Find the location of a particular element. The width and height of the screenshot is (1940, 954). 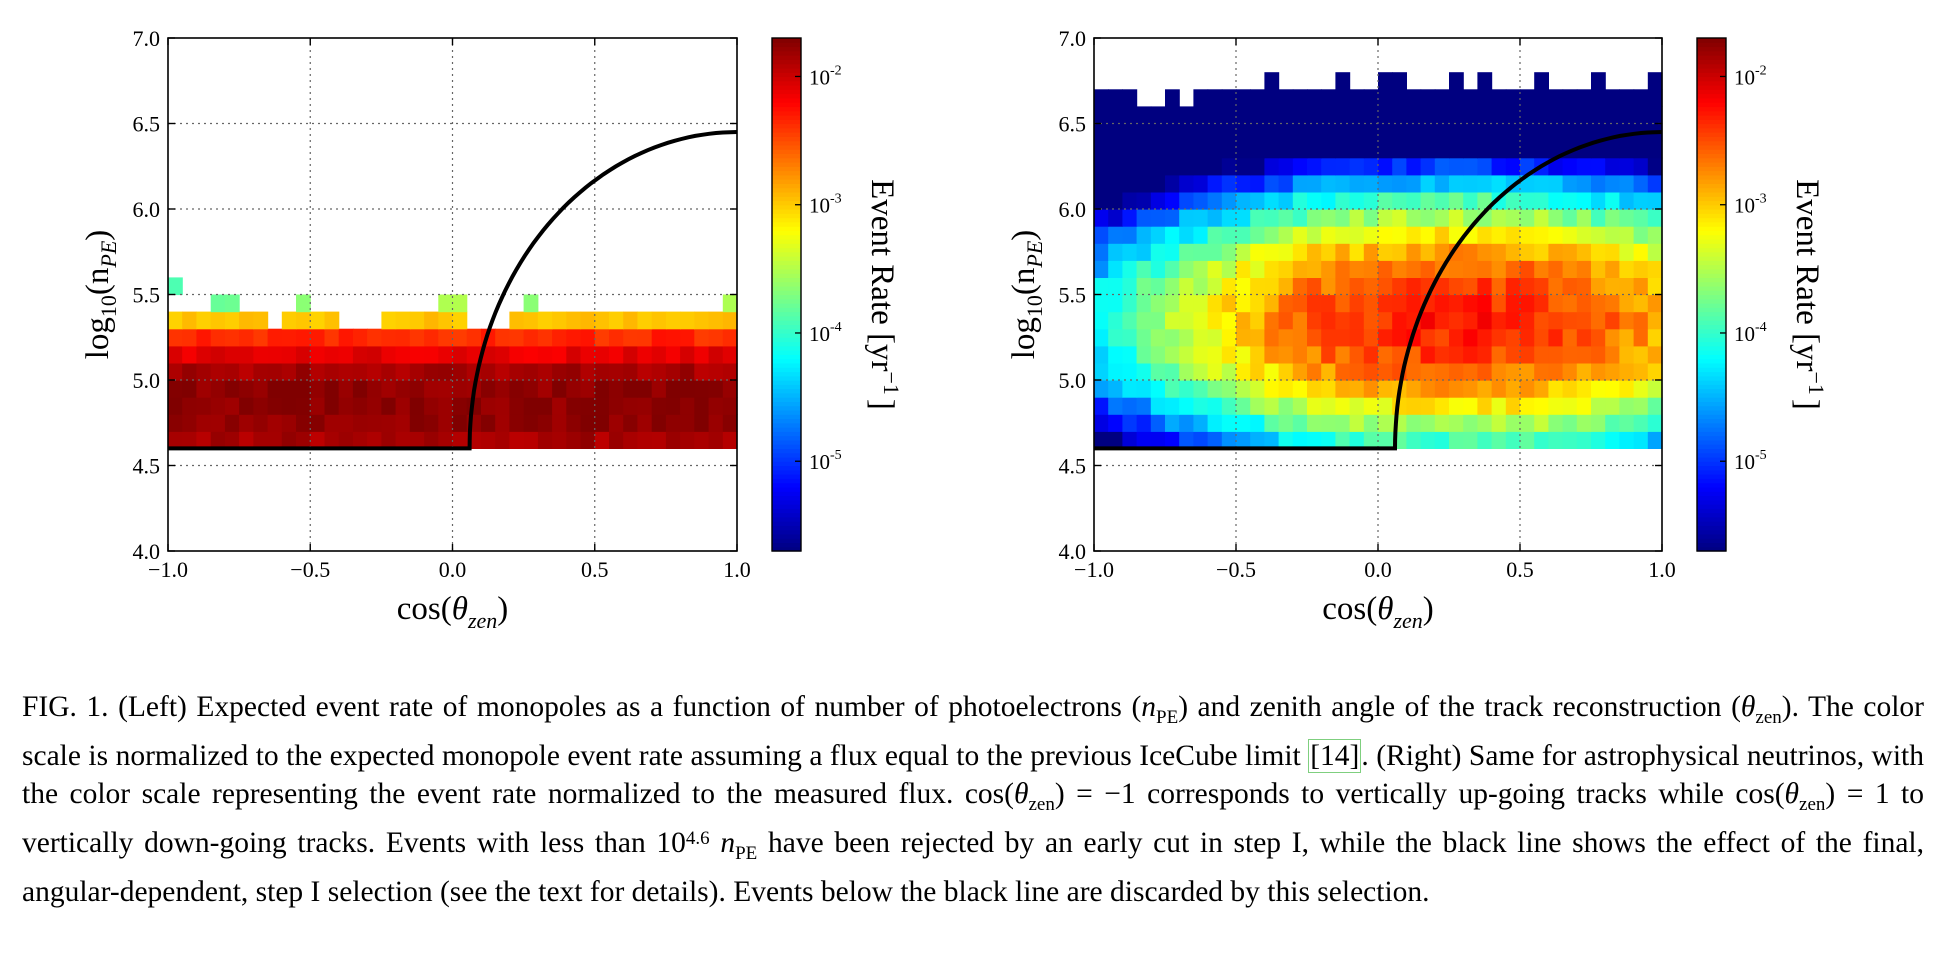

x-axis-label-close: ) is located at coordinates (502, 609).